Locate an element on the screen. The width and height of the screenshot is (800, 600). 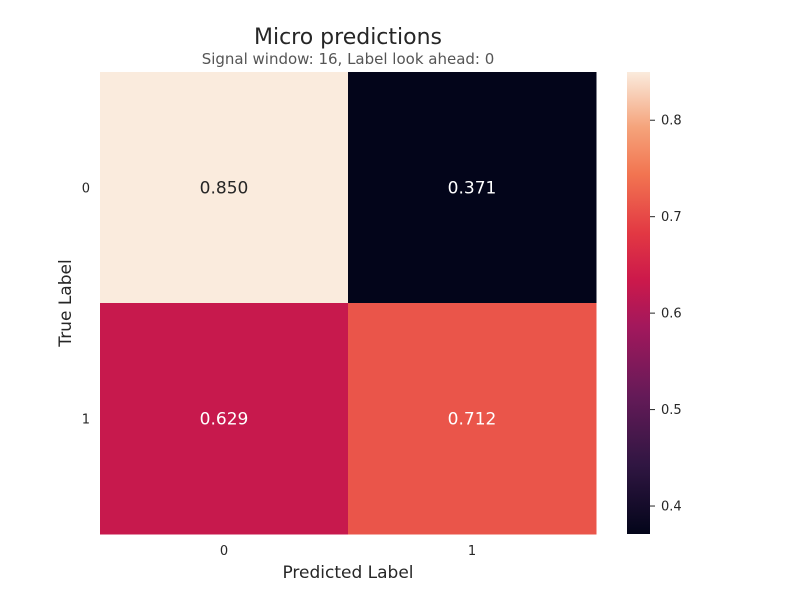
cell-value-label: 0.629 is located at coordinates (224, 420).